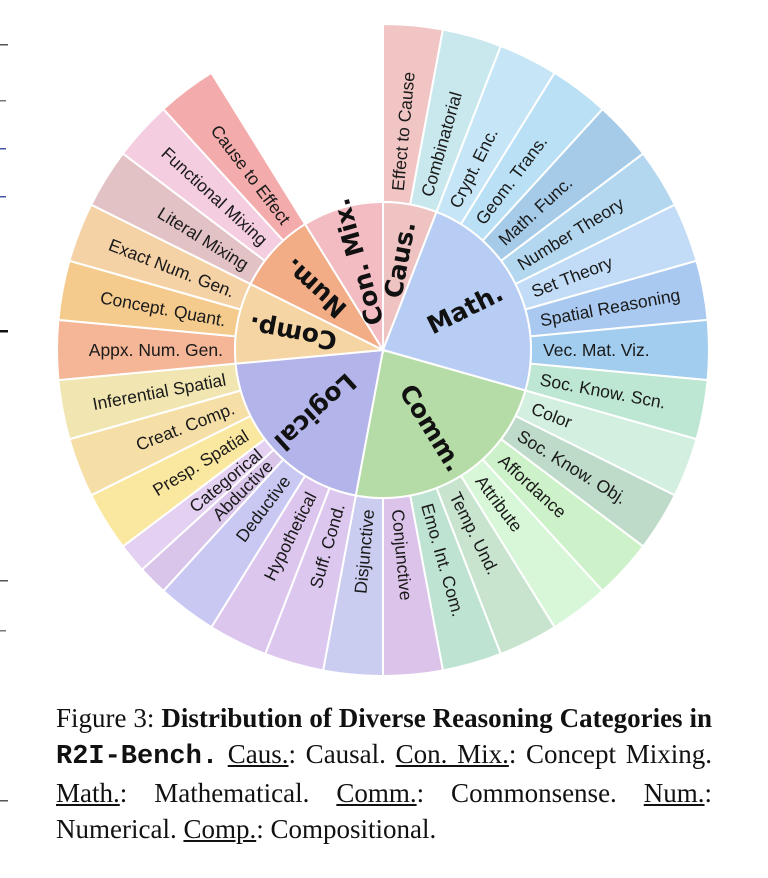  I want to click on caption-abbr: Math., so click(88, 793).